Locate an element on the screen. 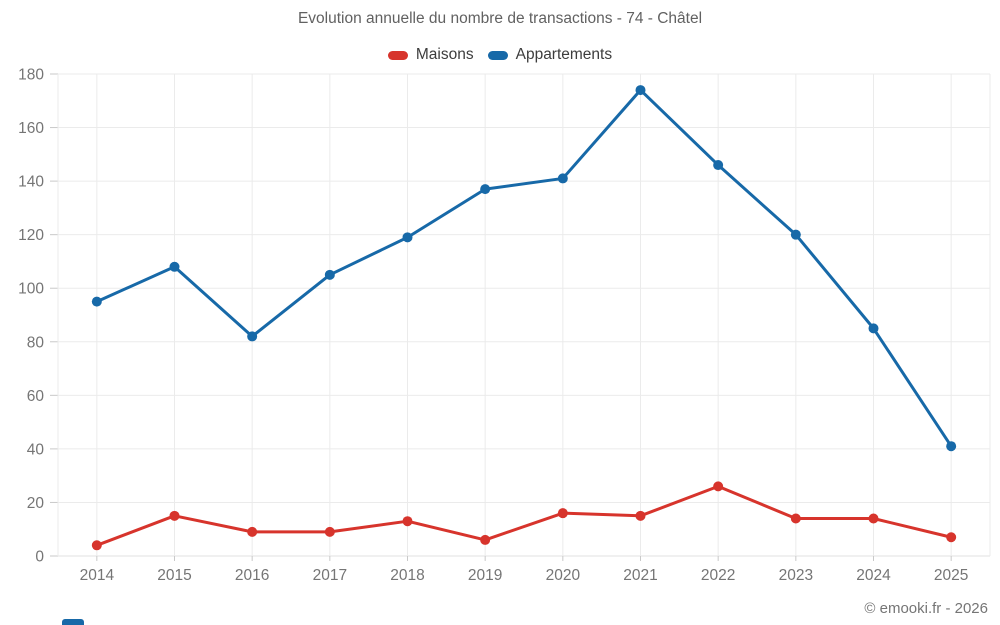  y-axis-label: 140 is located at coordinates (31, 182).